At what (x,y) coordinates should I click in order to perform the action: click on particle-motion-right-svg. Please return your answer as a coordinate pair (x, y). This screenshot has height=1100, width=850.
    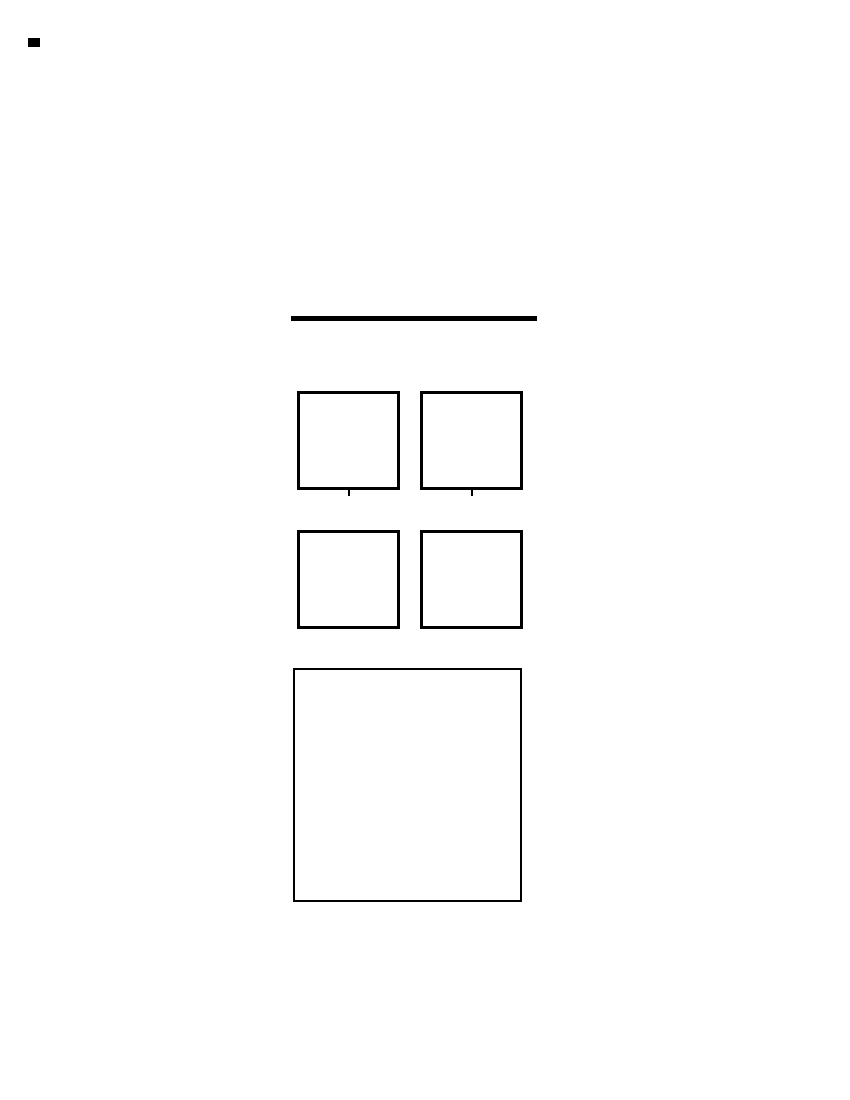
    Looking at the image, I should click on (471, 579).